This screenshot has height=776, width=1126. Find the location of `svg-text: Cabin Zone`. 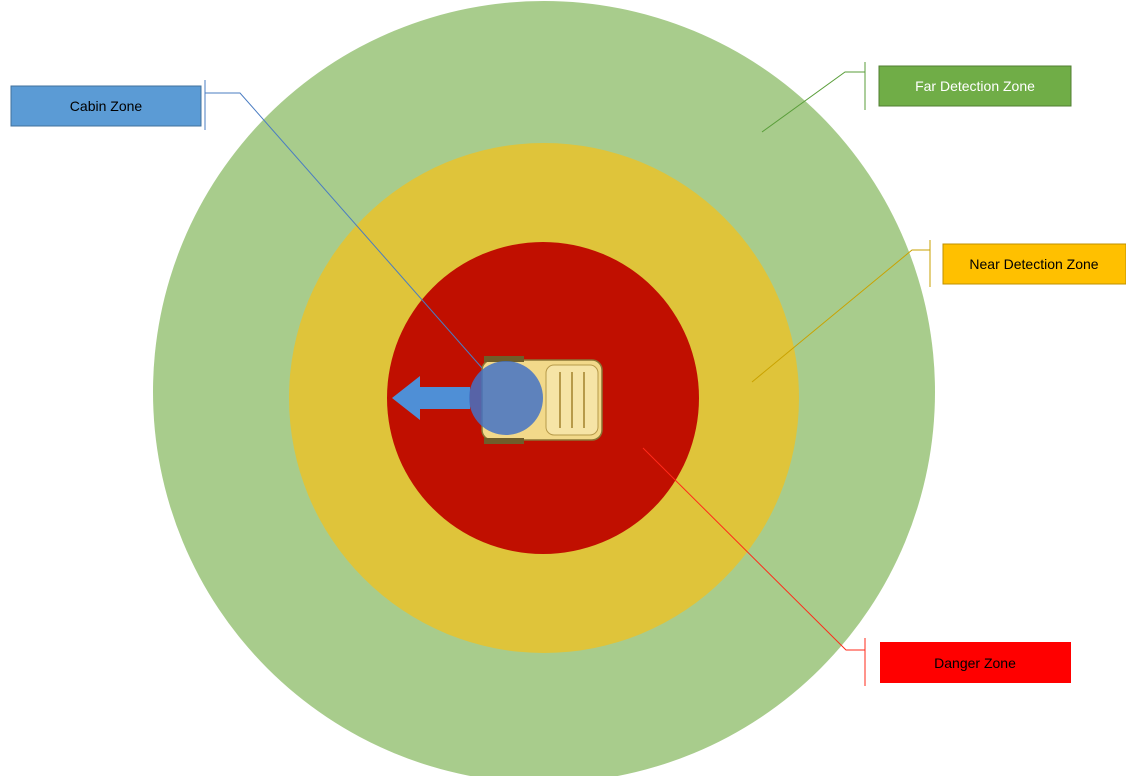

svg-text: Cabin Zone is located at coordinates (106, 106).